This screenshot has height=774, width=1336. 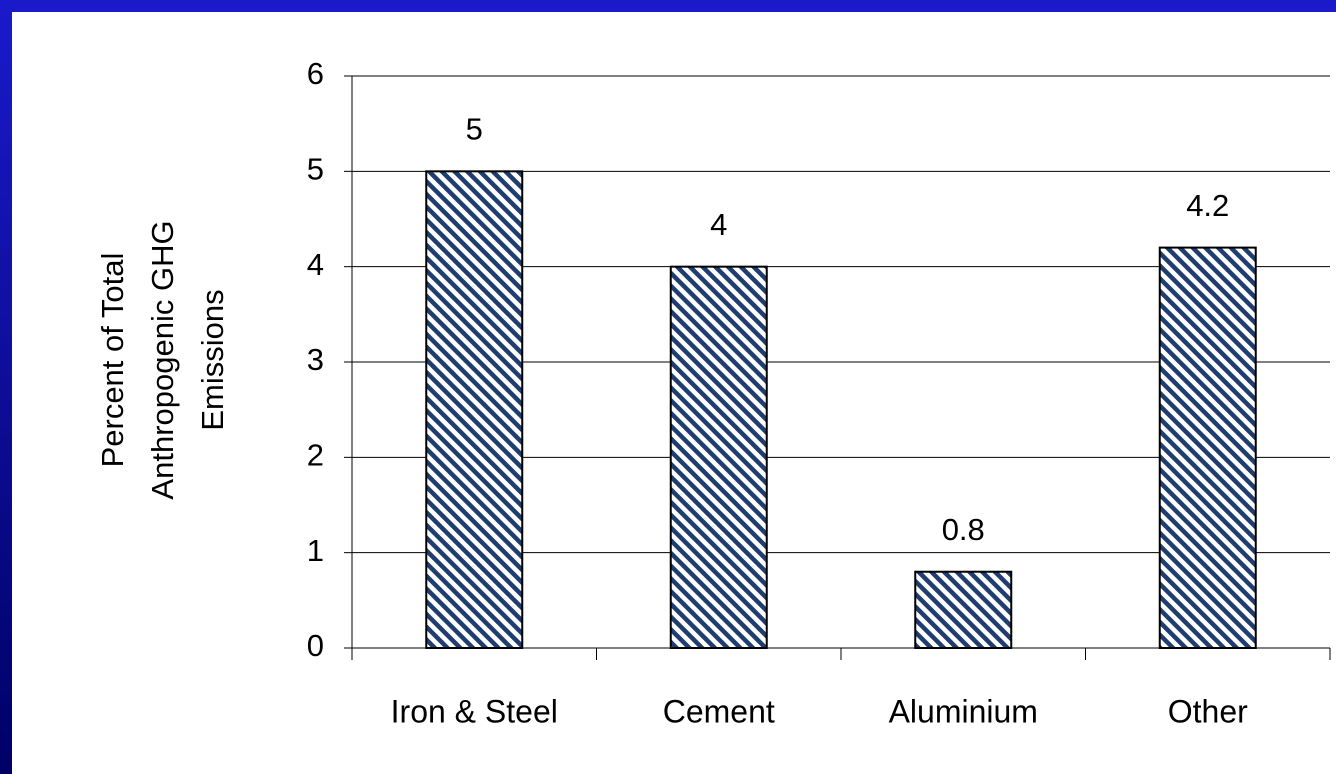 I want to click on y-tick-label: 0, so click(x=315, y=645).